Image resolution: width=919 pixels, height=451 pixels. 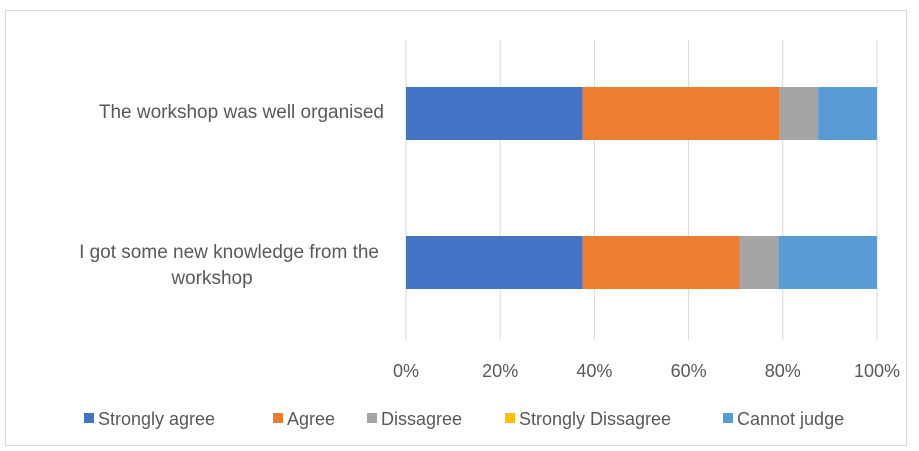 I want to click on x-axis-ticks: 0% 20% 40% 60% 80% 100%, so click(x=646, y=371).